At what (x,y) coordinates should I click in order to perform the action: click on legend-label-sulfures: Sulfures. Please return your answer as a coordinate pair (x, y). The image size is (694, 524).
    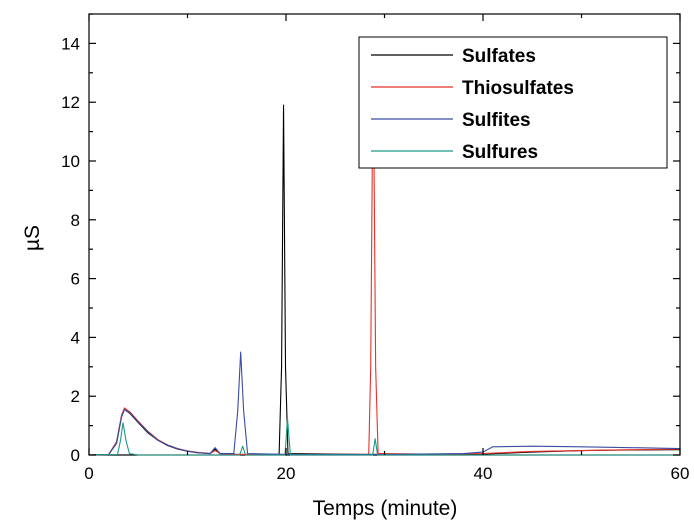
    Looking at the image, I should click on (500, 152).